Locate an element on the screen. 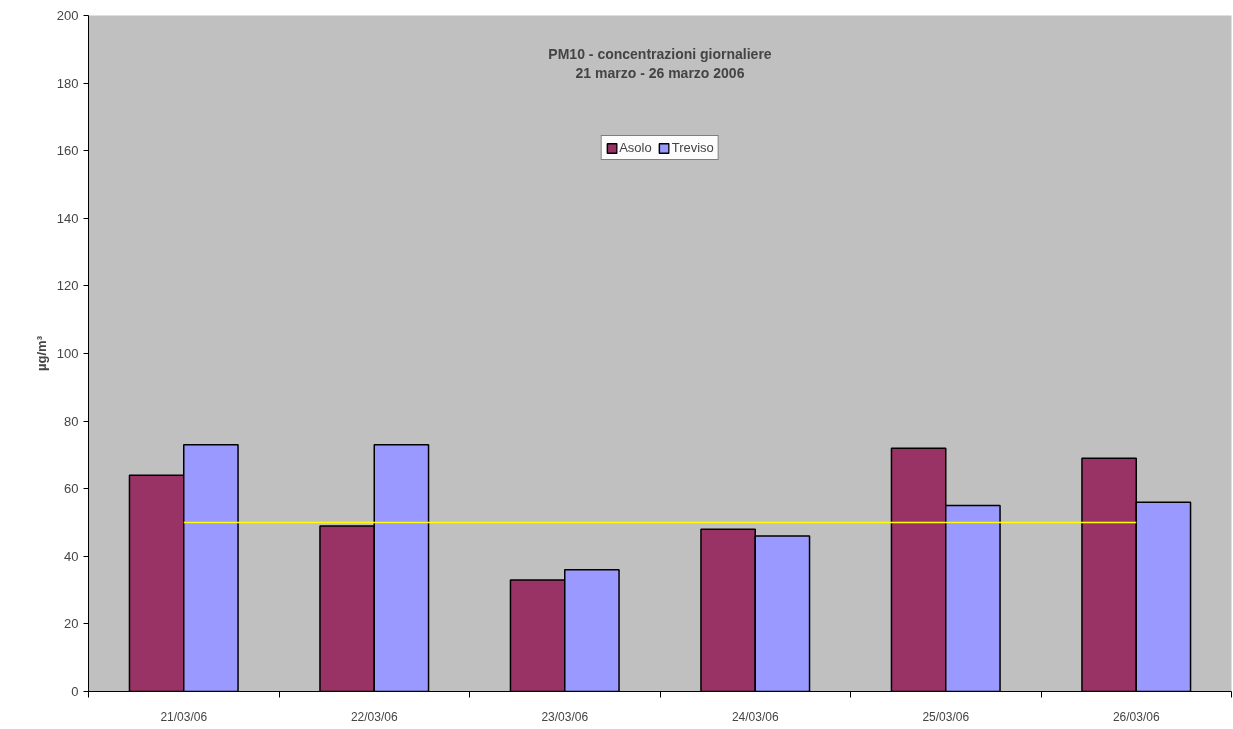 The image size is (1233, 729). y-tick-label: 140 is located at coordinates (67, 218).